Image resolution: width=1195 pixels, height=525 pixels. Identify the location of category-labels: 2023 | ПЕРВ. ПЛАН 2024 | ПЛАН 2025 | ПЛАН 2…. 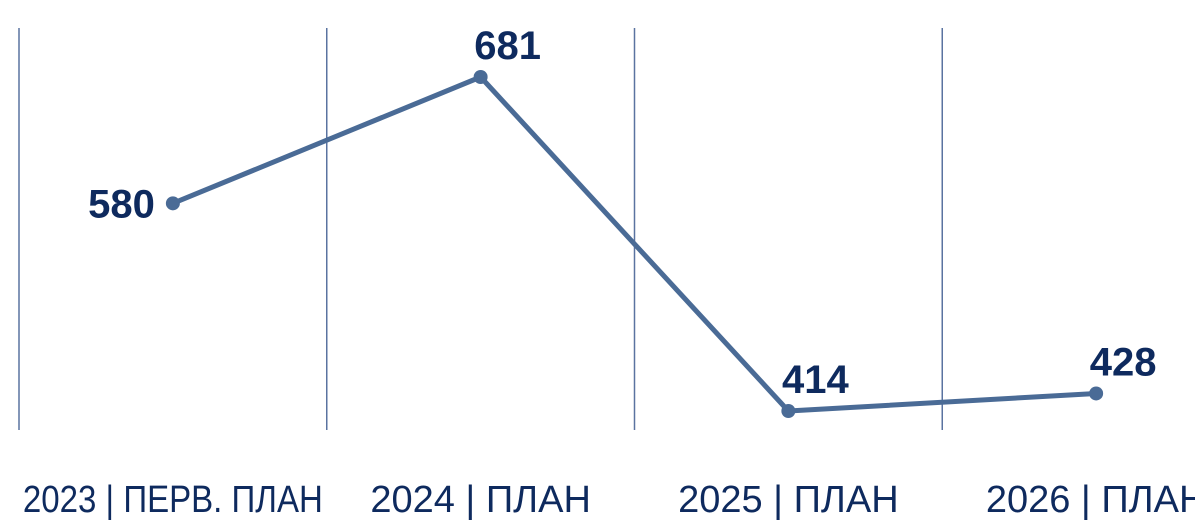
(609, 500).